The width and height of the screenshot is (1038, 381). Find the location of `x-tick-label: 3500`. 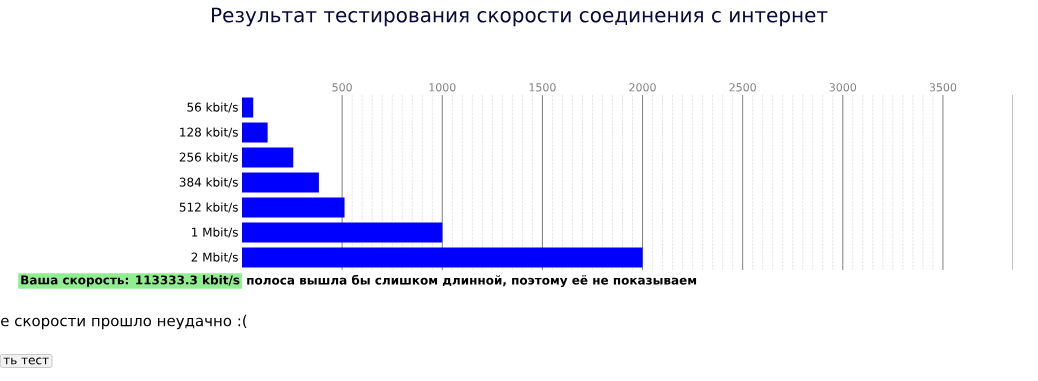

x-tick-label: 3500 is located at coordinates (943, 87).